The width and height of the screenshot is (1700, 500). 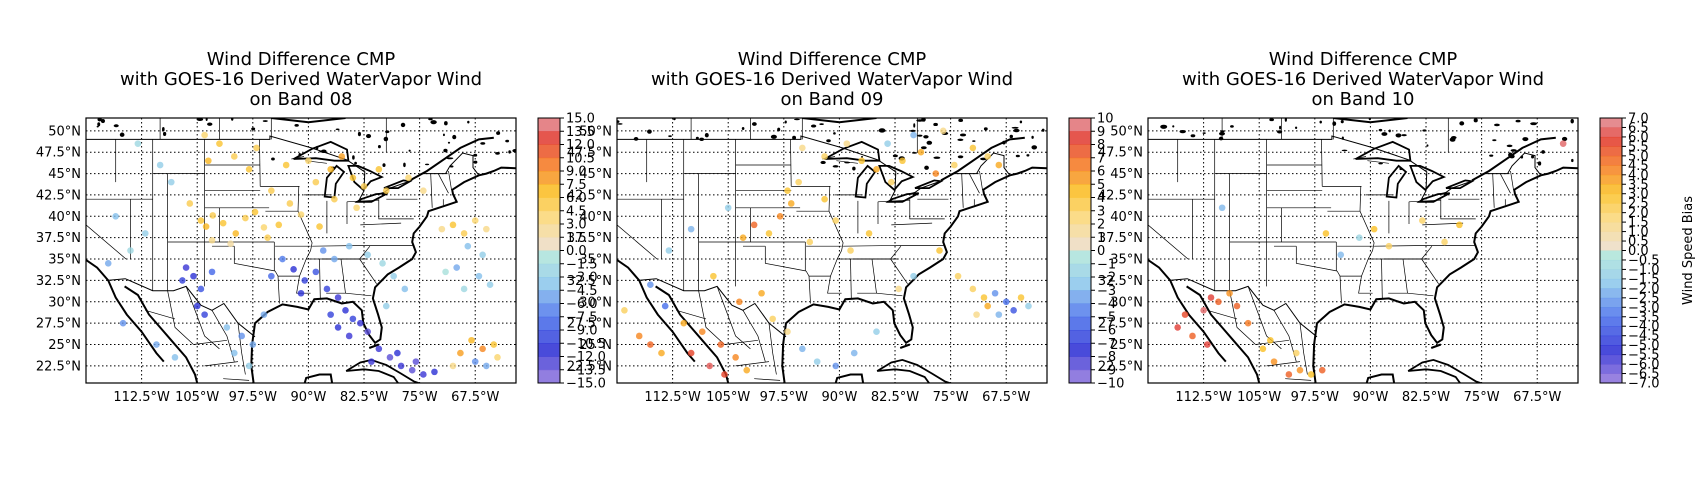 I want to click on colorbar-tick-label: −1.5, so click(x=1644, y=279).